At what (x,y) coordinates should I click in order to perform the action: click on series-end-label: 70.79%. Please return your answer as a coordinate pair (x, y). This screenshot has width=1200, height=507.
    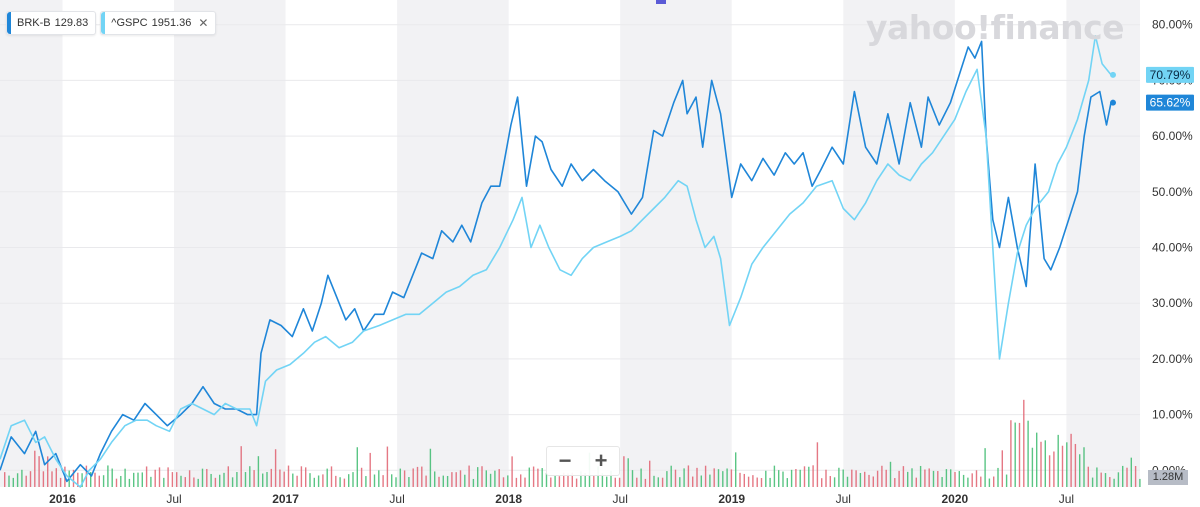
    Looking at the image, I should click on (1170, 75).